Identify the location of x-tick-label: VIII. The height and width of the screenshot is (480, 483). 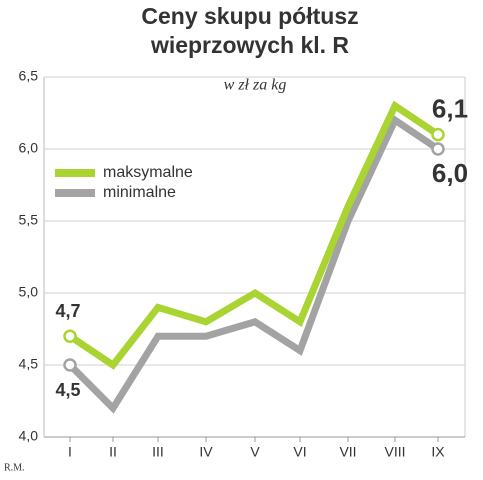
(394, 452).